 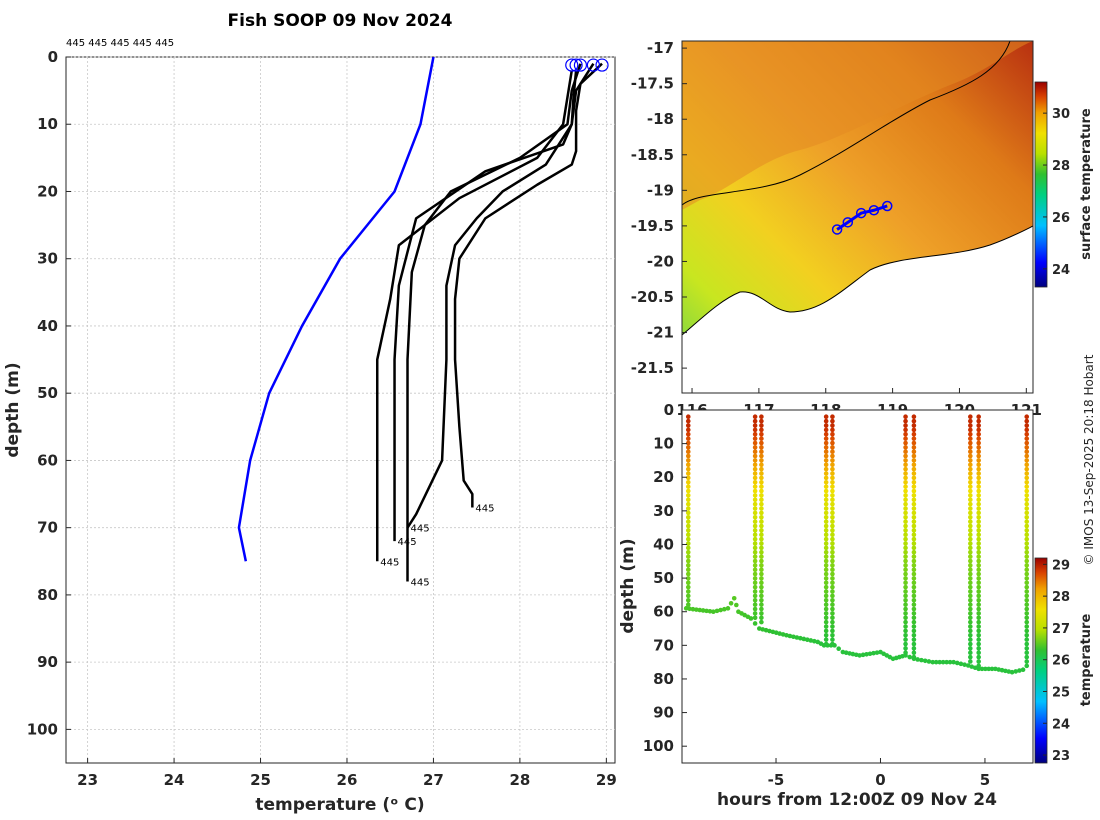 I want to click on profile-xtick-label: 28, so click(x=519, y=780).